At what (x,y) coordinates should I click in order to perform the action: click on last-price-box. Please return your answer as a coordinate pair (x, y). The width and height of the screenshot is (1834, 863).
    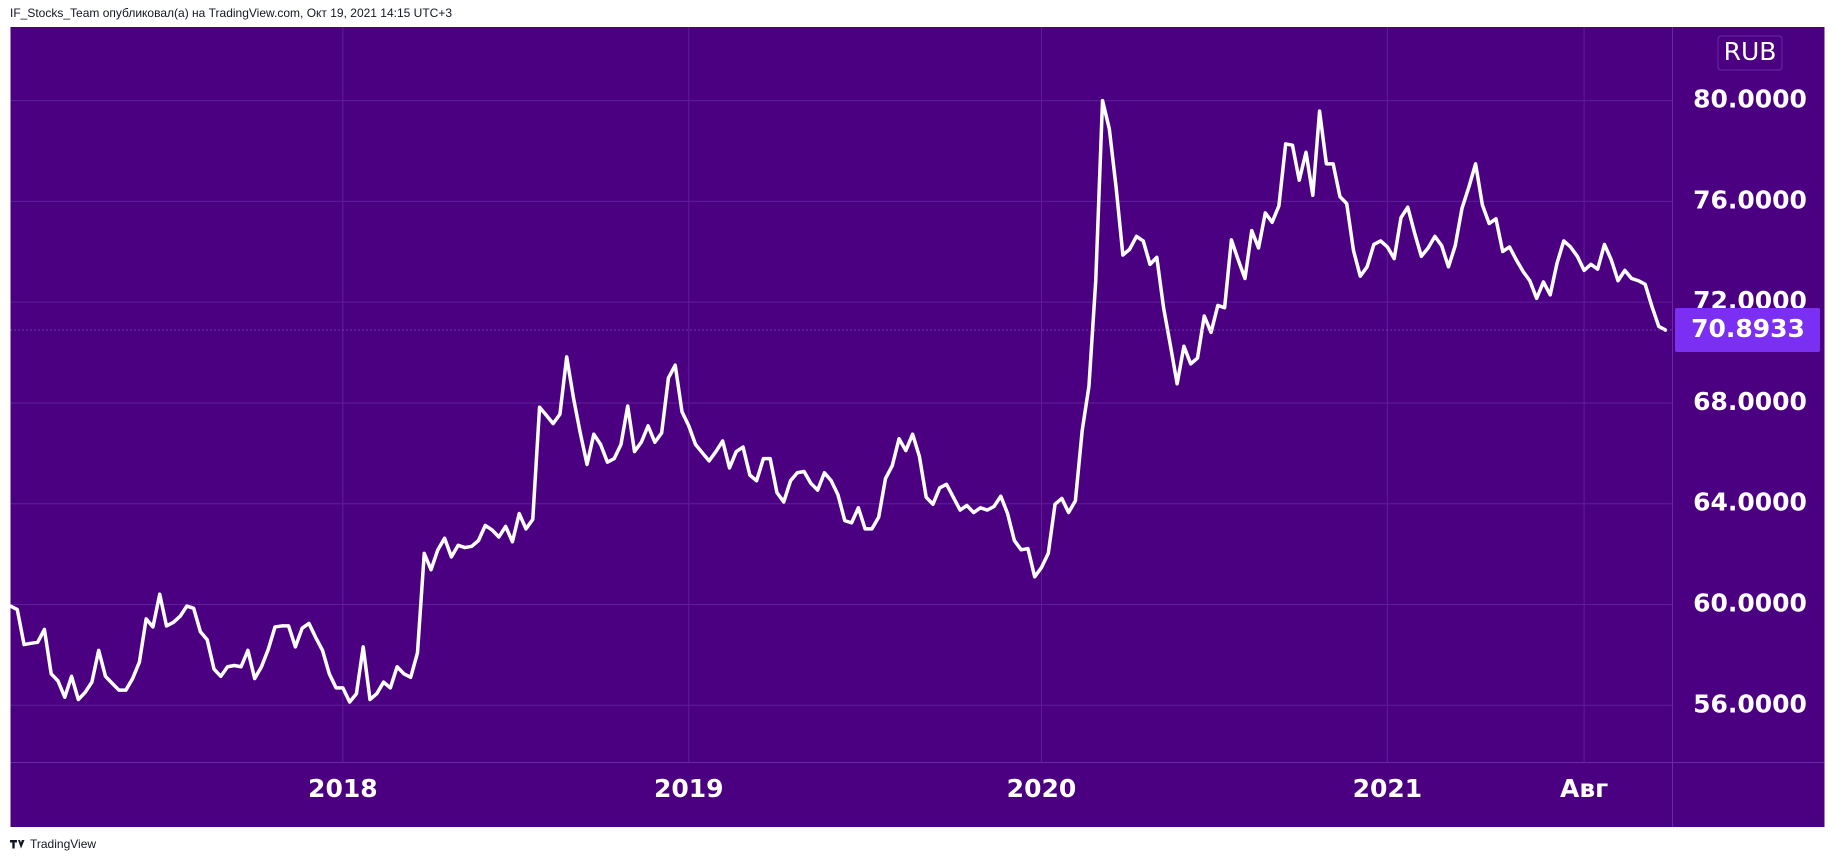
    Looking at the image, I should click on (1747, 330).